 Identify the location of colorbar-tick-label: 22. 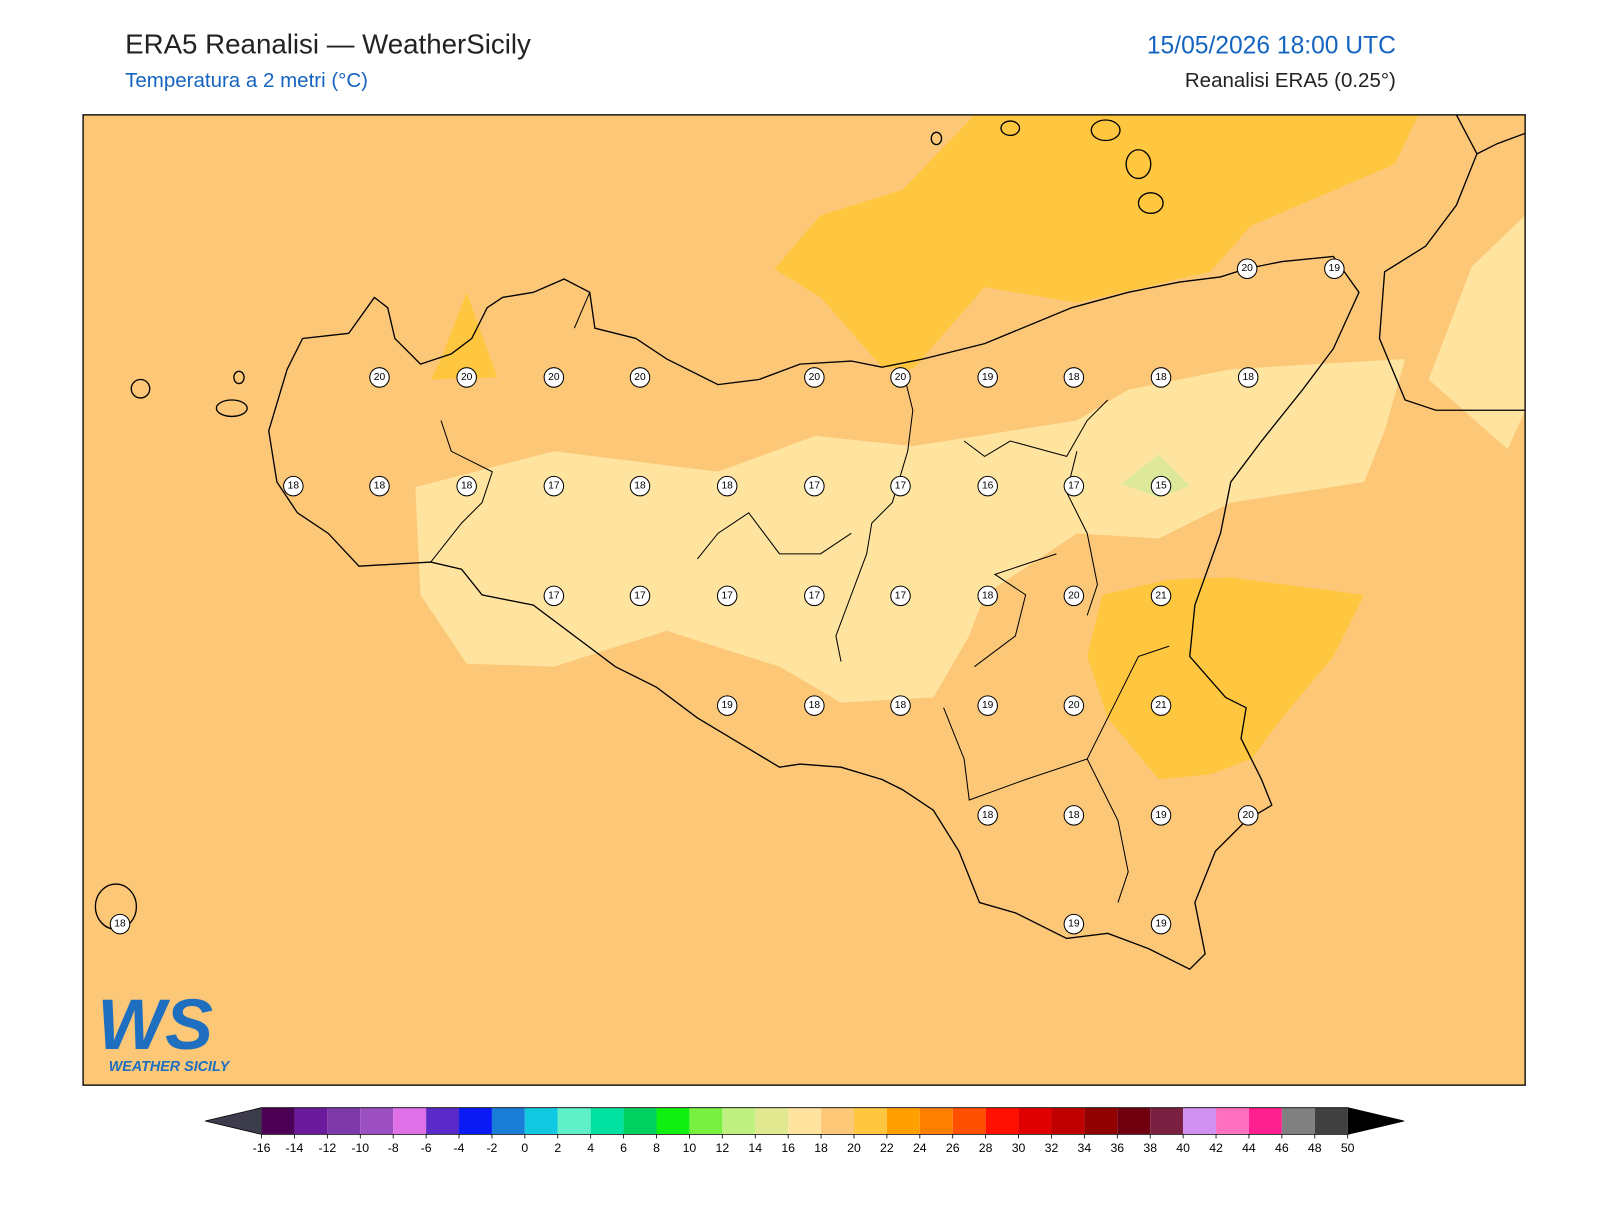
(887, 1148).